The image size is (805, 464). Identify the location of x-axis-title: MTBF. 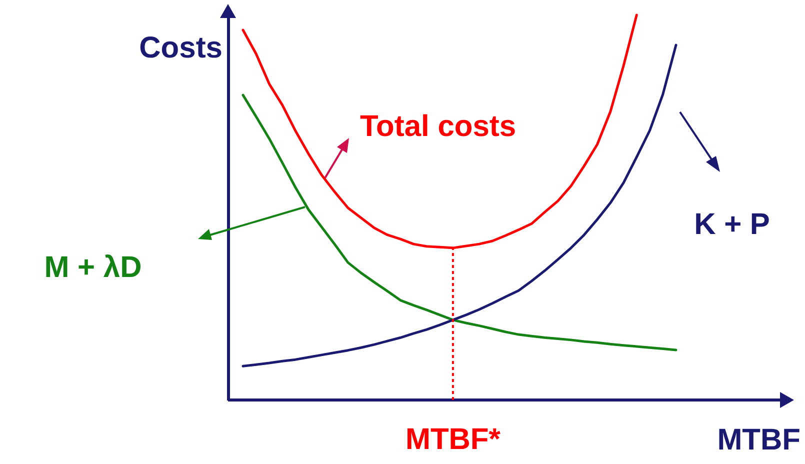
(758, 440).